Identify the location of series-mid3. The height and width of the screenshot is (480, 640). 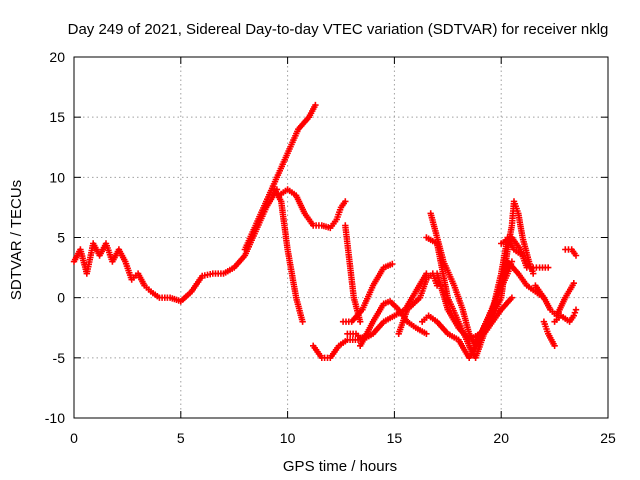
(393, 323).